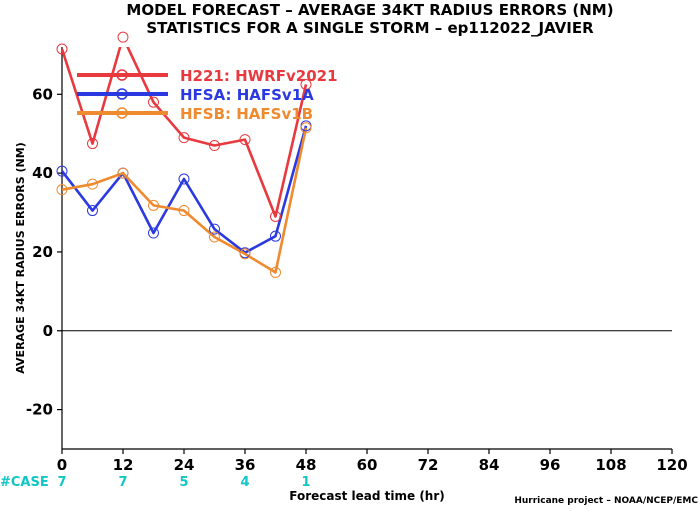 This screenshot has height=511, width=700. I want to click on x-tick-label: 60, so click(367, 465).